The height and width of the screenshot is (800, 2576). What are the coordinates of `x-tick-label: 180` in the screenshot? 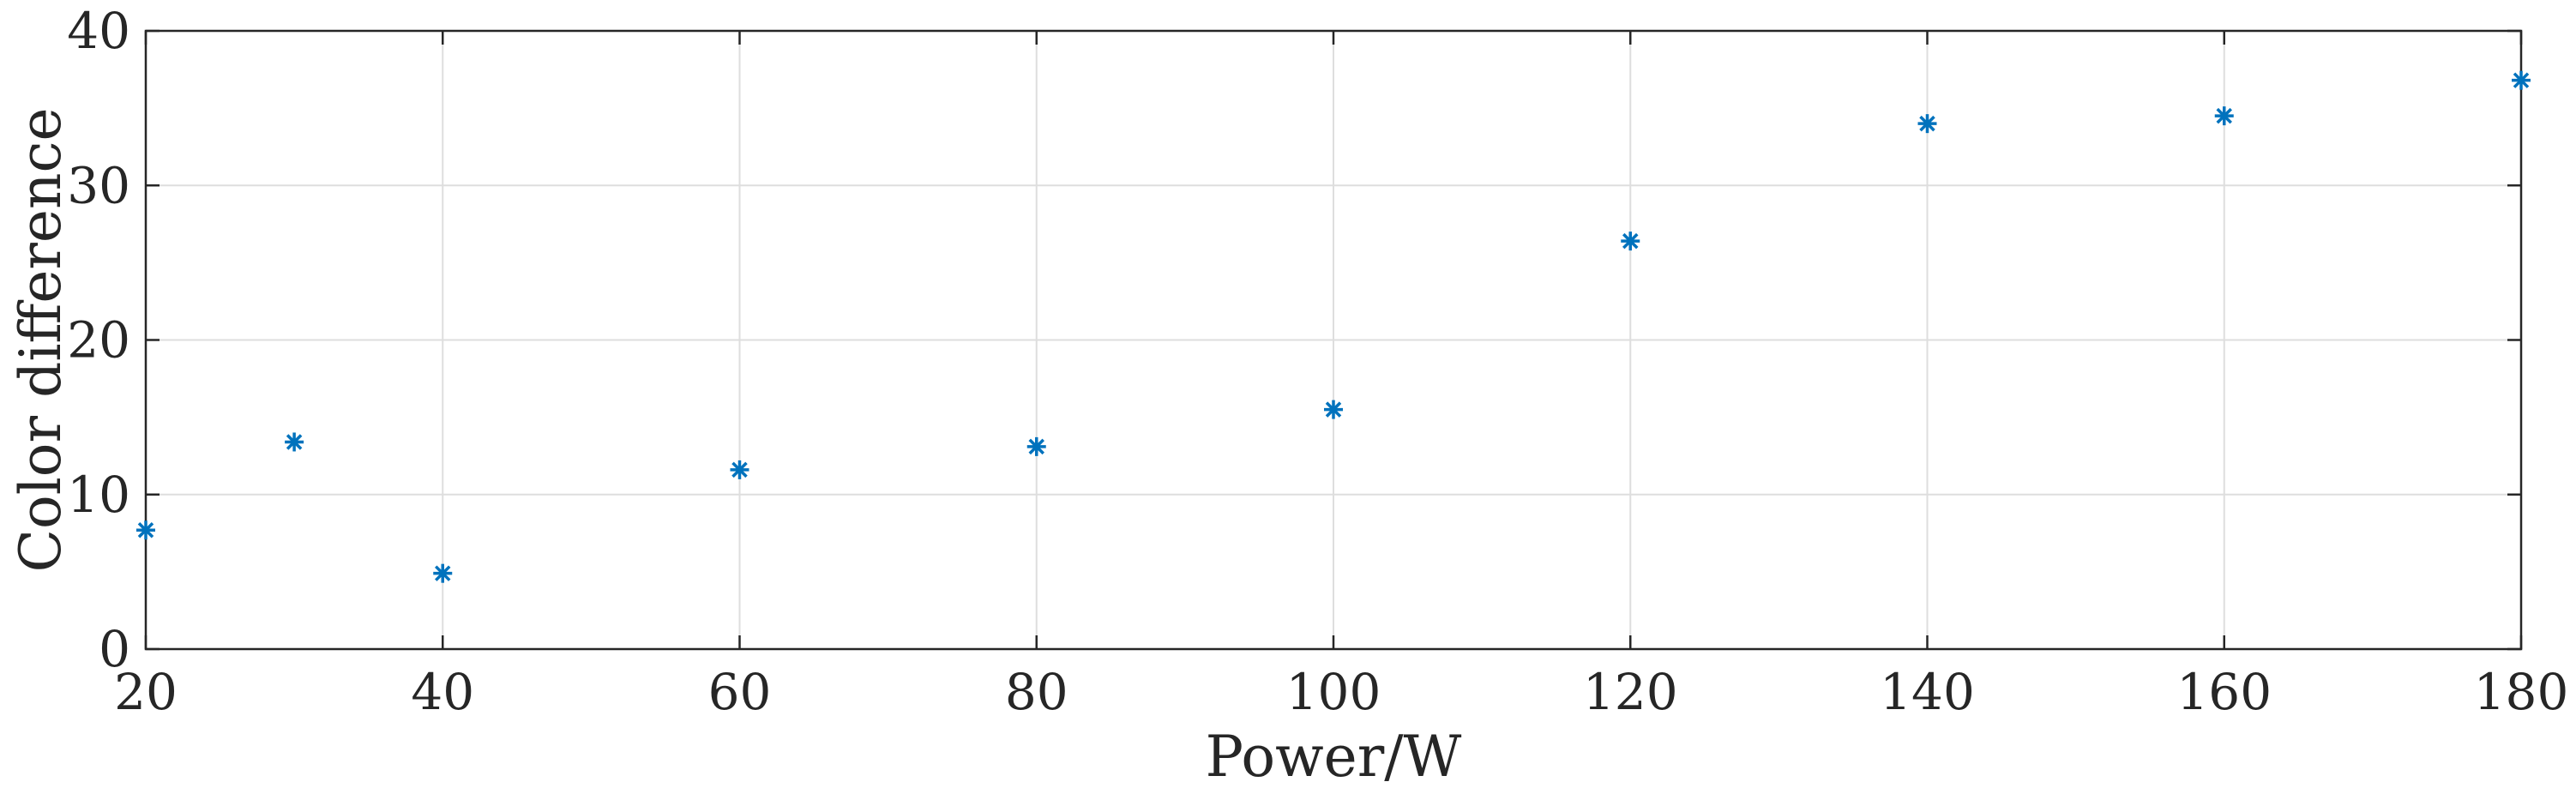 It's located at (2521, 692).